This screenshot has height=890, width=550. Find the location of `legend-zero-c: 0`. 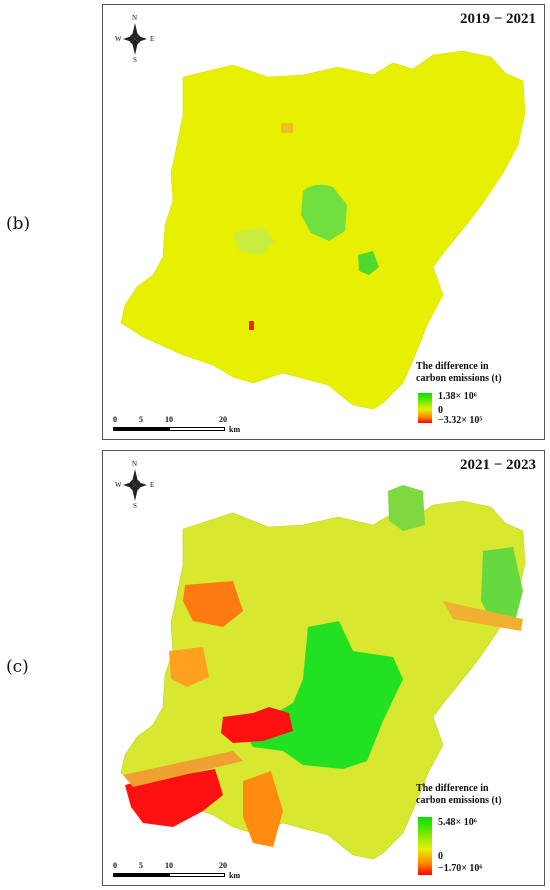

legend-zero-c: 0 is located at coordinates (440, 856).